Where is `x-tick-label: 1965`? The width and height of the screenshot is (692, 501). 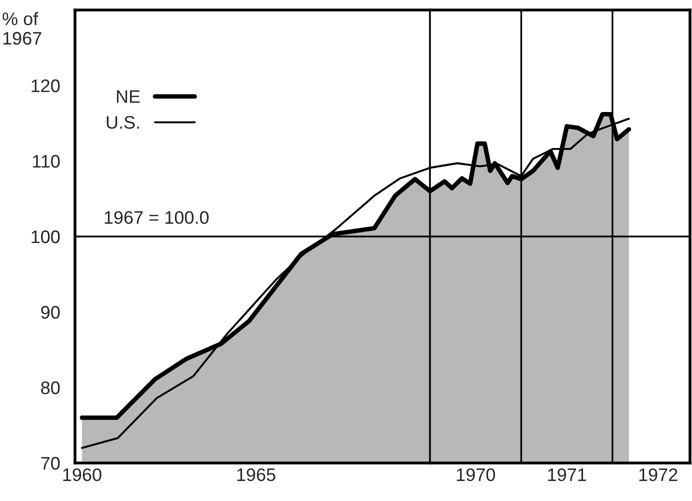
x-tick-label: 1965 is located at coordinates (256, 475).